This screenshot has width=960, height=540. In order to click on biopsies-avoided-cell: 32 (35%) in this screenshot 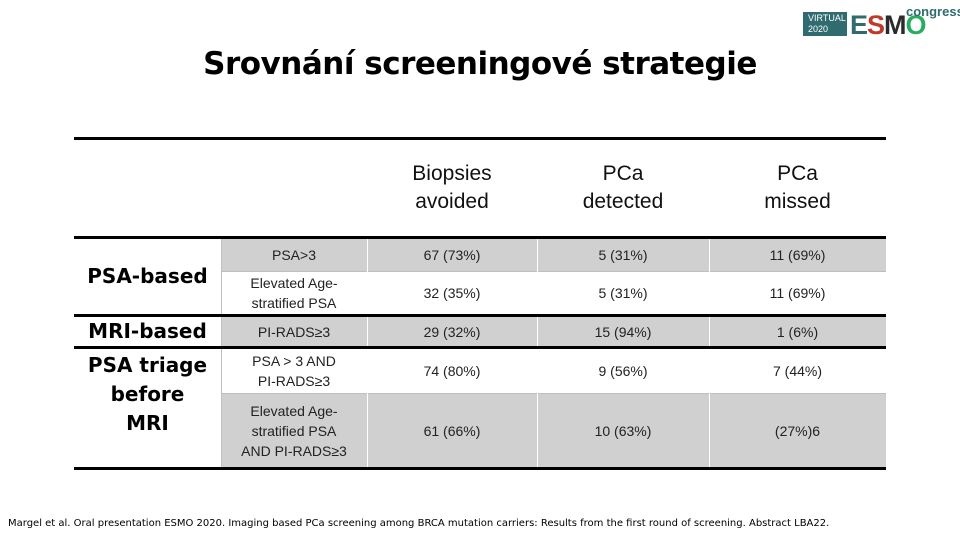, I will do `click(452, 293)`.